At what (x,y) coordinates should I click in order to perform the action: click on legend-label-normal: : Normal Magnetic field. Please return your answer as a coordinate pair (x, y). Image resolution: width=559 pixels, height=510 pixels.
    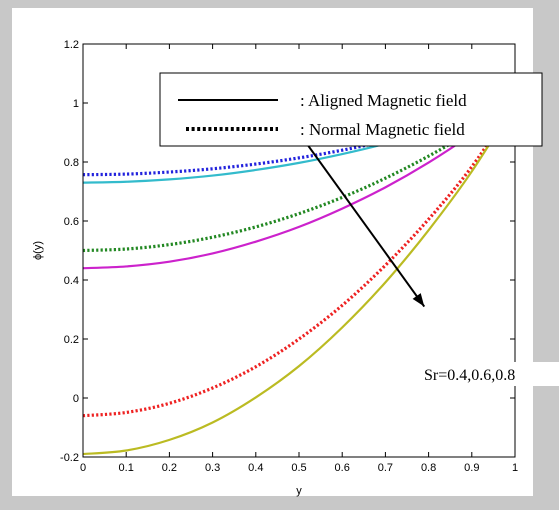
    Looking at the image, I should click on (382, 129).